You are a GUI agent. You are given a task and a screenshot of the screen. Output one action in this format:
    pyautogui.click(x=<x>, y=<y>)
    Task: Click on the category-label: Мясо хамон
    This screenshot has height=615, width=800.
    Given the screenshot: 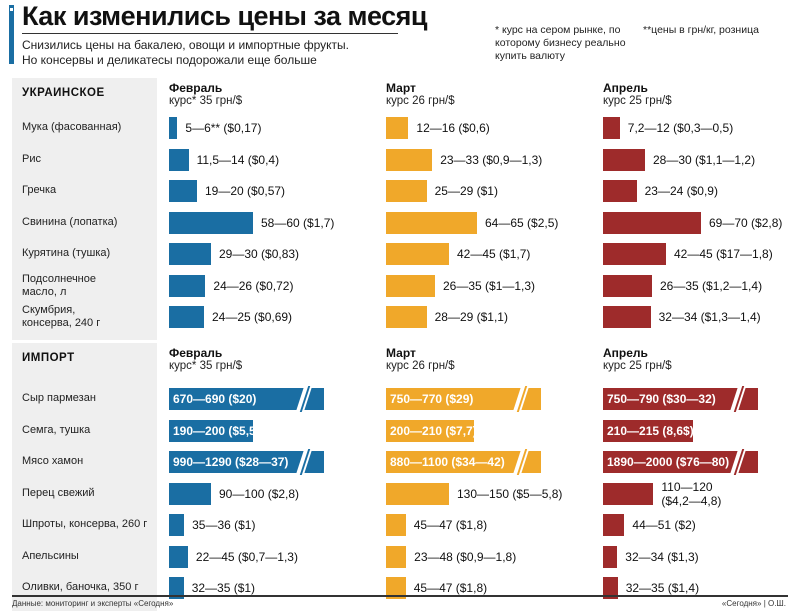 What is the action you would take?
    pyautogui.click(x=53, y=461)
    